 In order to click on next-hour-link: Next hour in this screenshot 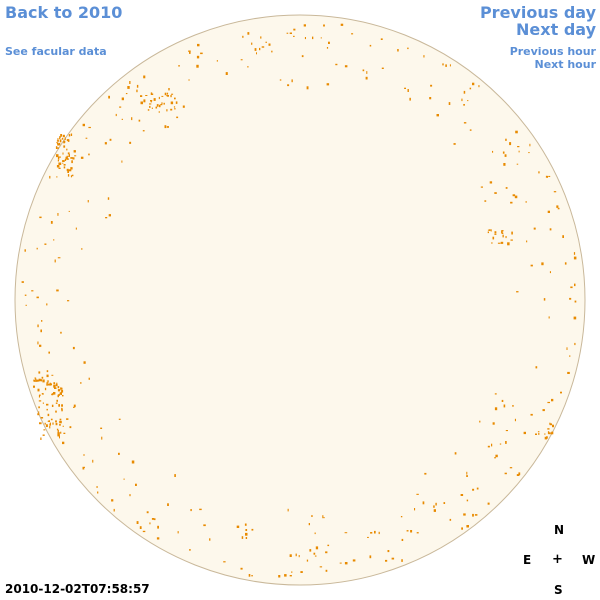, I will do `click(565, 64)`.